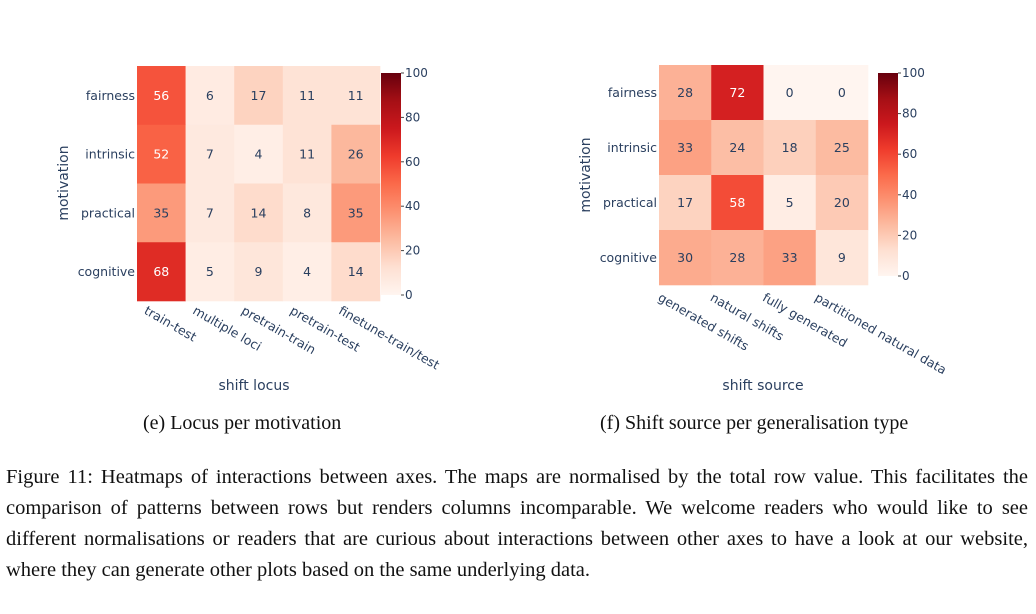  I want to click on cell-value-label: 52, so click(161, 154).